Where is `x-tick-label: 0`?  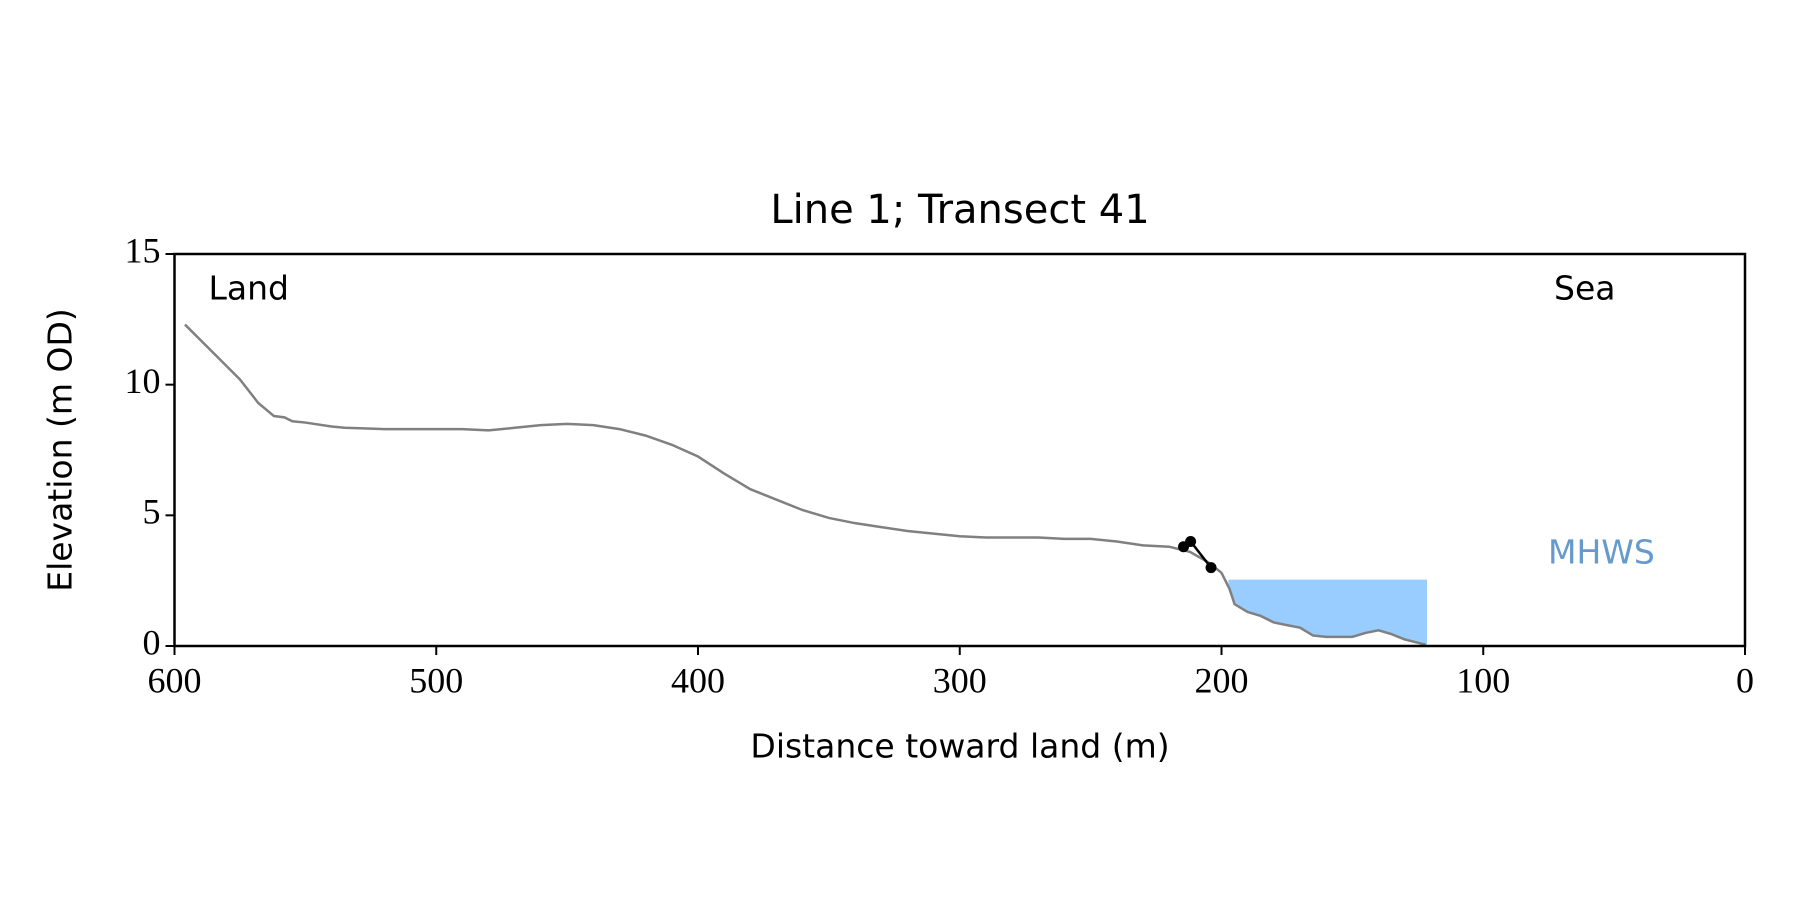
x-tick-label: 0 is located at coordinates (1745, 680).